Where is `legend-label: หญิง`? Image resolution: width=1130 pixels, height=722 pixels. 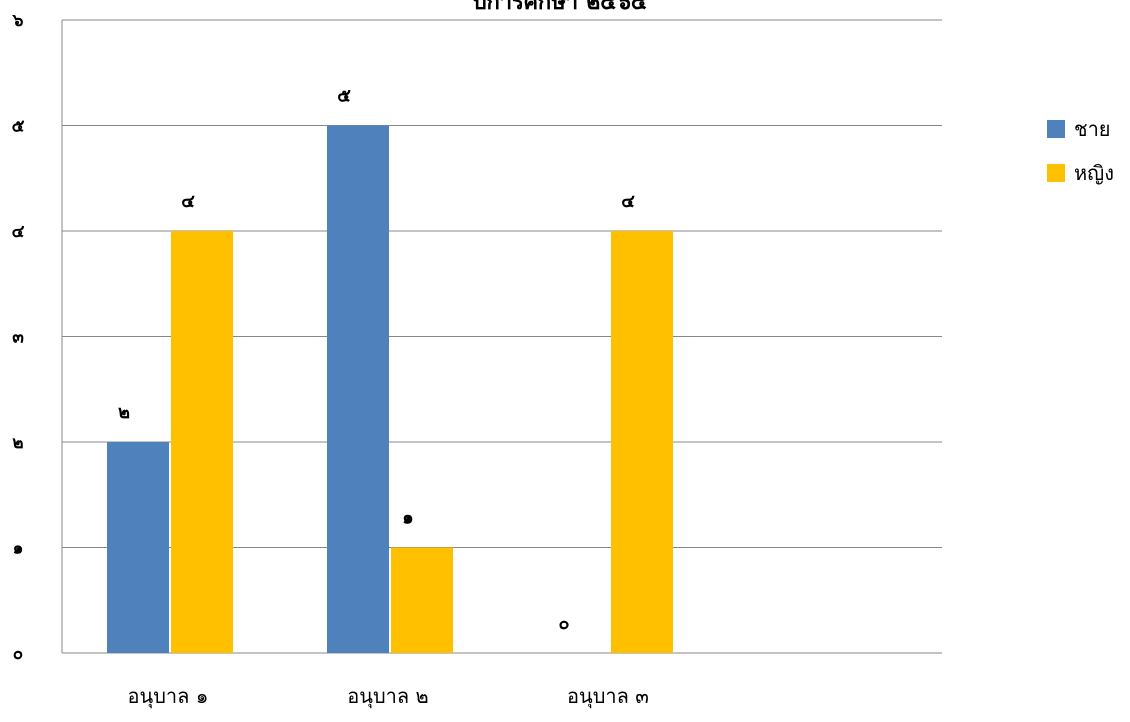
legend-label: หญิง is located at coordinates (1094, 173).